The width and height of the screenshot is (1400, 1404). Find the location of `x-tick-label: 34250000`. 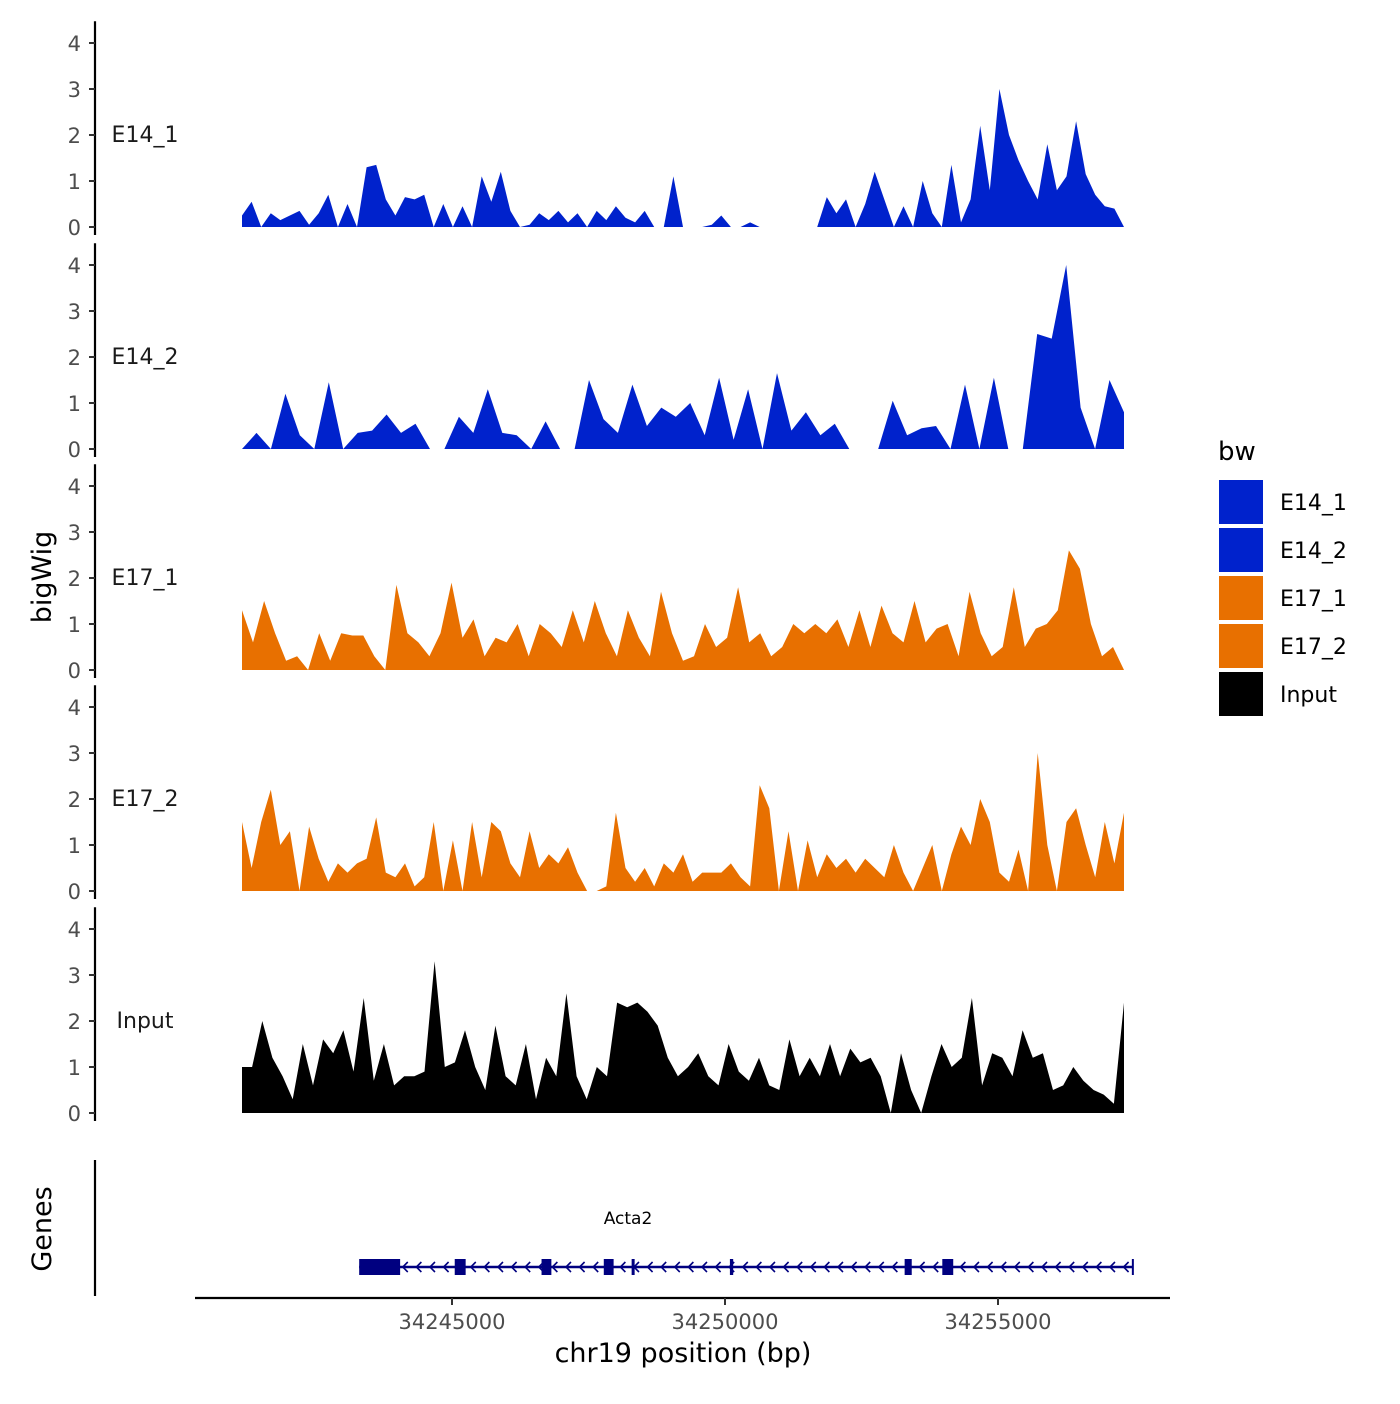

x-tick-label: 34250000 is located at coordinates (725, 1322).